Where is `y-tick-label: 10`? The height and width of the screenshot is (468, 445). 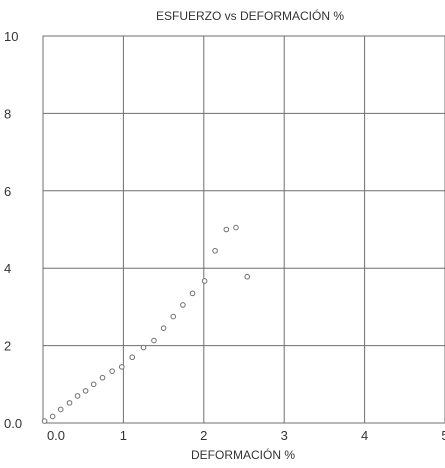
y-tick-label: 10 is located at coordinates (11, 36).